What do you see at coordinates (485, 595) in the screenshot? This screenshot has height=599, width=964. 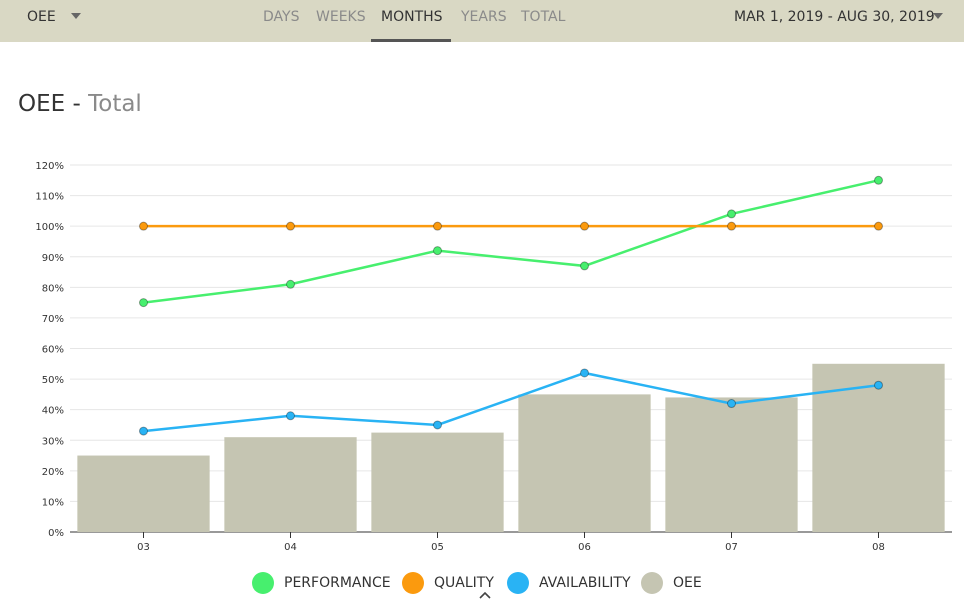 I see `chevron-up-icon` at bounding box center [485, 595].